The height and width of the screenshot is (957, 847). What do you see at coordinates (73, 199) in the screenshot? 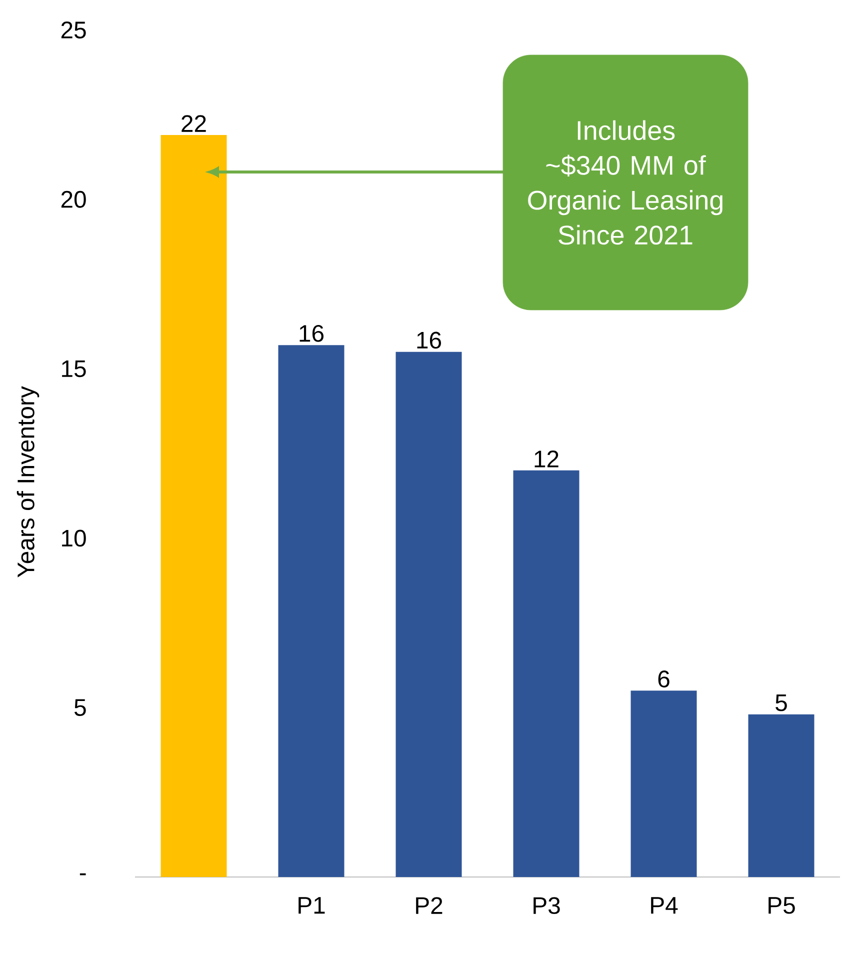
I see `y-tick-label: 20` at bounding box center [73, 199].